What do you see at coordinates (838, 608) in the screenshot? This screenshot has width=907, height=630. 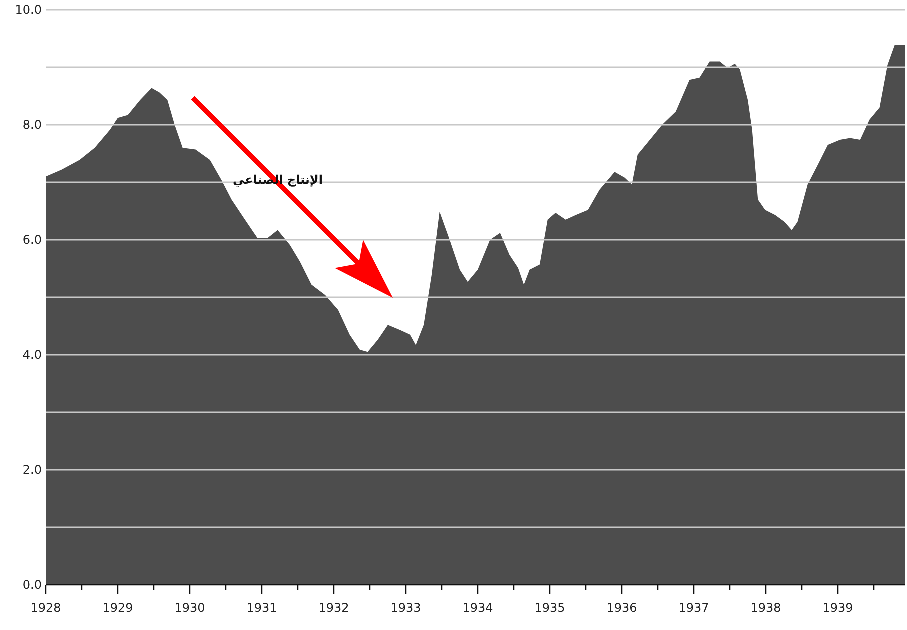 I see `x-tick-label: 1939` at bounding box center [838, 608].